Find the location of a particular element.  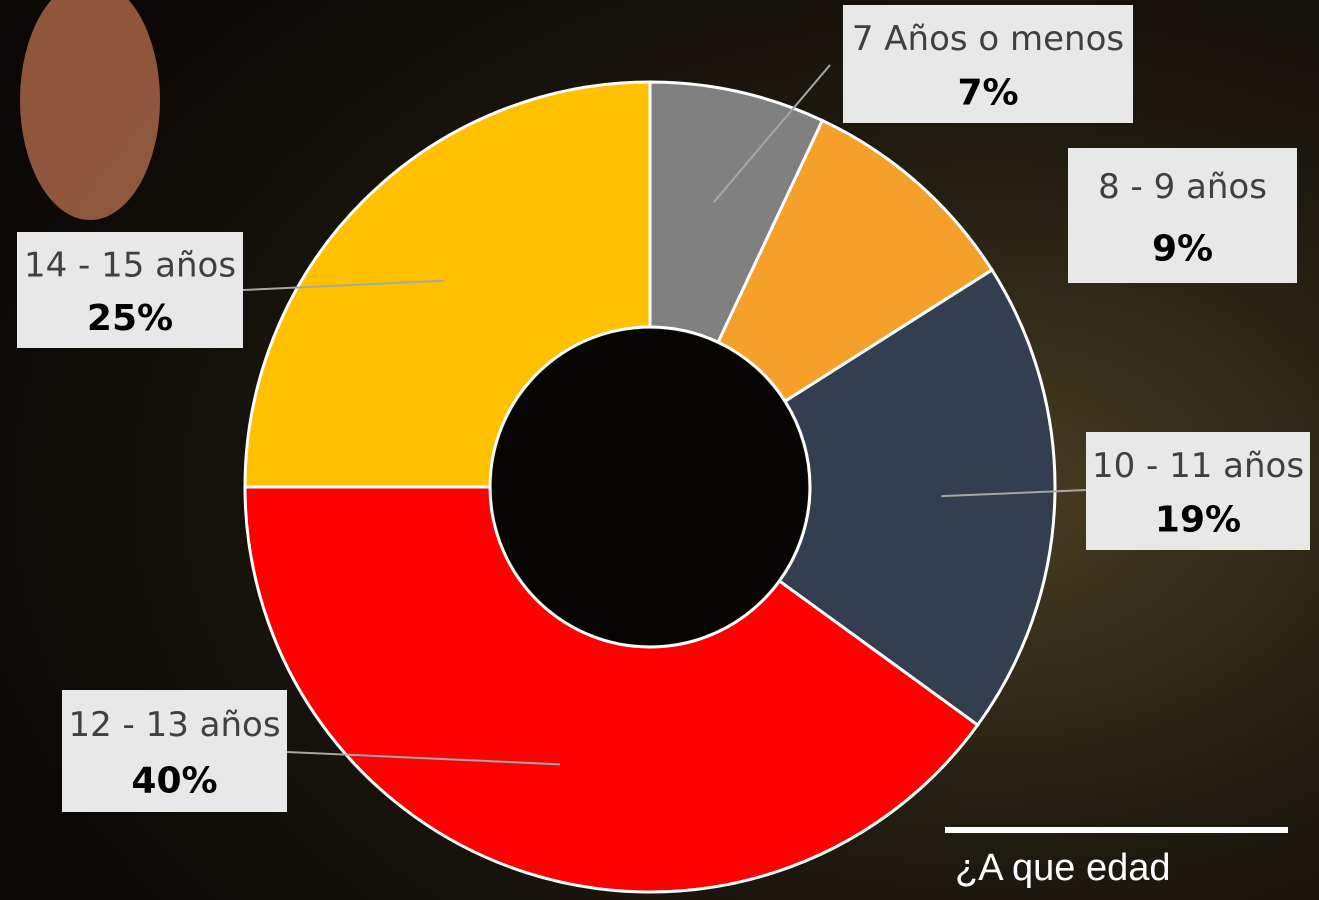

value-label: 7% is located at coordinates (987, 93).